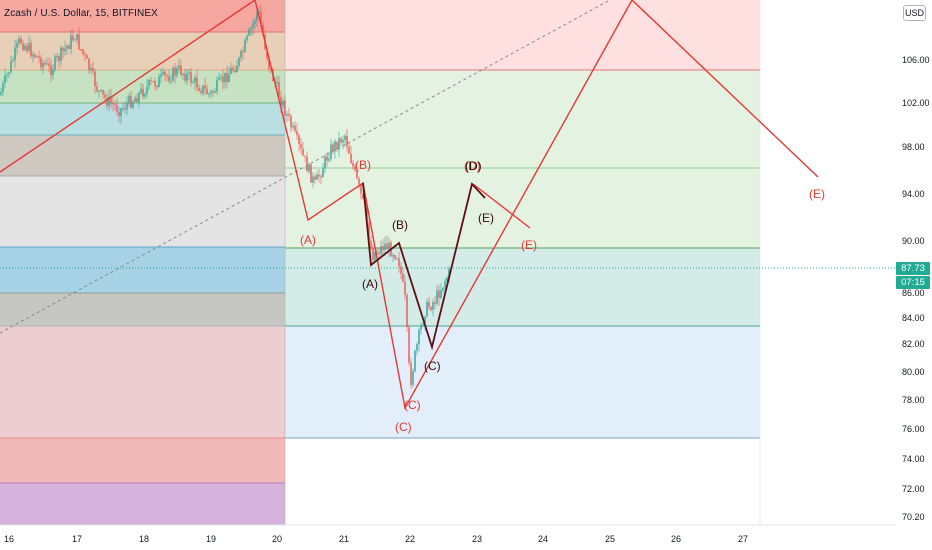 The height and width of the screenshot is (550, 932). I want to click on red-wave-sub, so click(501, 206).